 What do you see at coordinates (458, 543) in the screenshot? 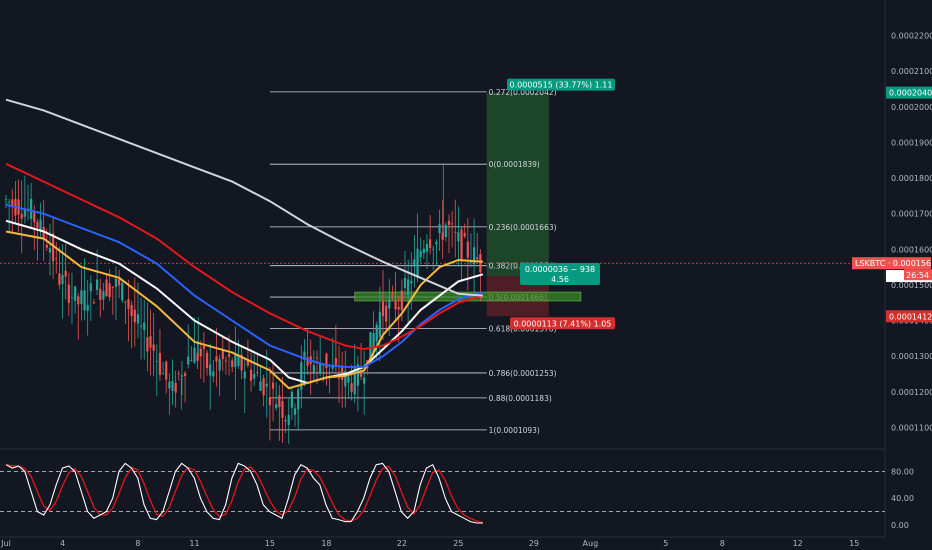
I see `time-tick-label: 25` at bounding box center [458, 543].